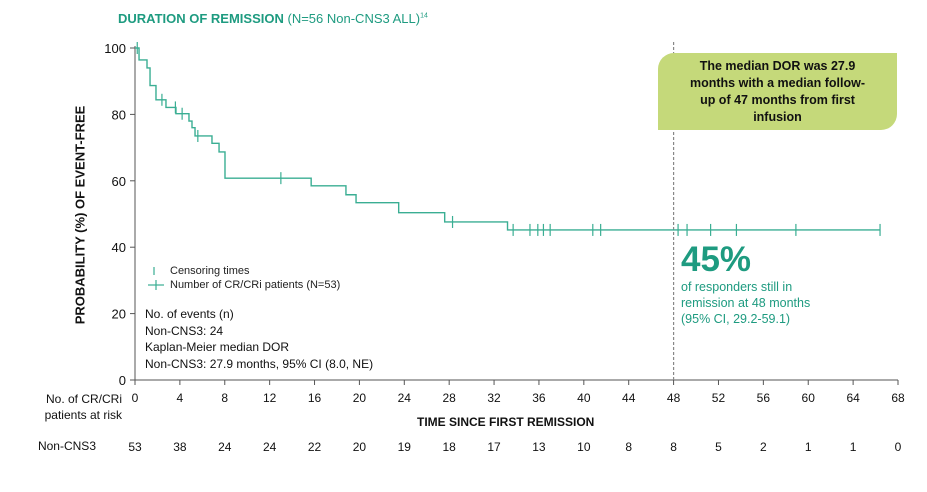  I want to click on risk-table-header: No. of CR/CRi patients at risk, so click(61, 407).